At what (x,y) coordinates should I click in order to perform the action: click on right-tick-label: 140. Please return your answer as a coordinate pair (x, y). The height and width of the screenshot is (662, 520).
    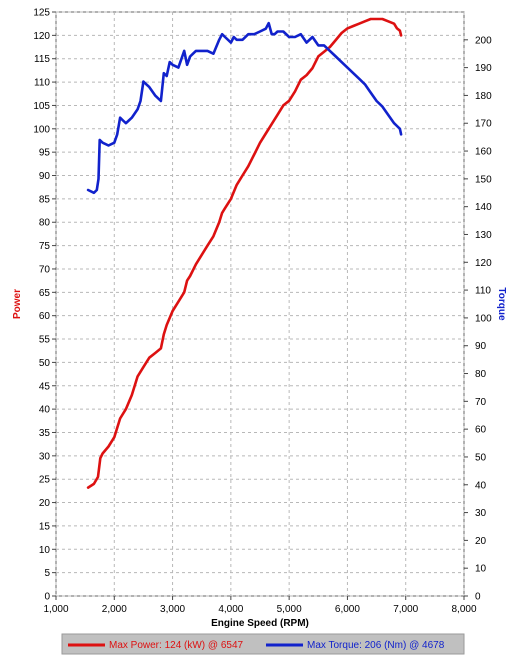
    Looking at the image, I should click on (483, 207).